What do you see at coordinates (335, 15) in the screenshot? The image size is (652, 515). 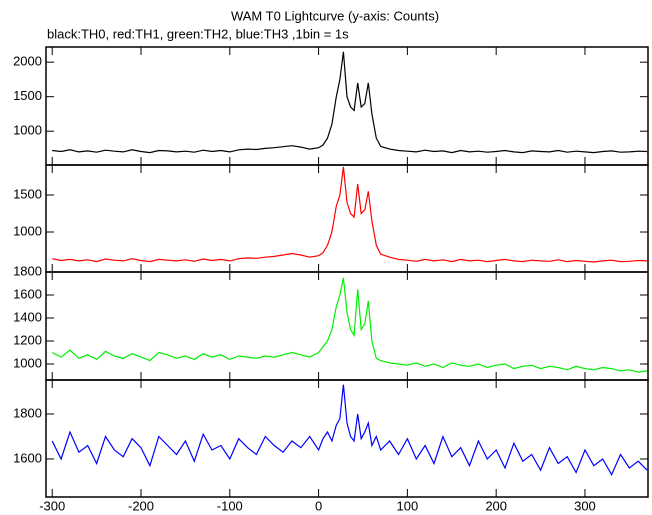 I see `chart-title: WAM T0 Lightcurve (y-axis: Counts)` at bounding box center [335, 15].